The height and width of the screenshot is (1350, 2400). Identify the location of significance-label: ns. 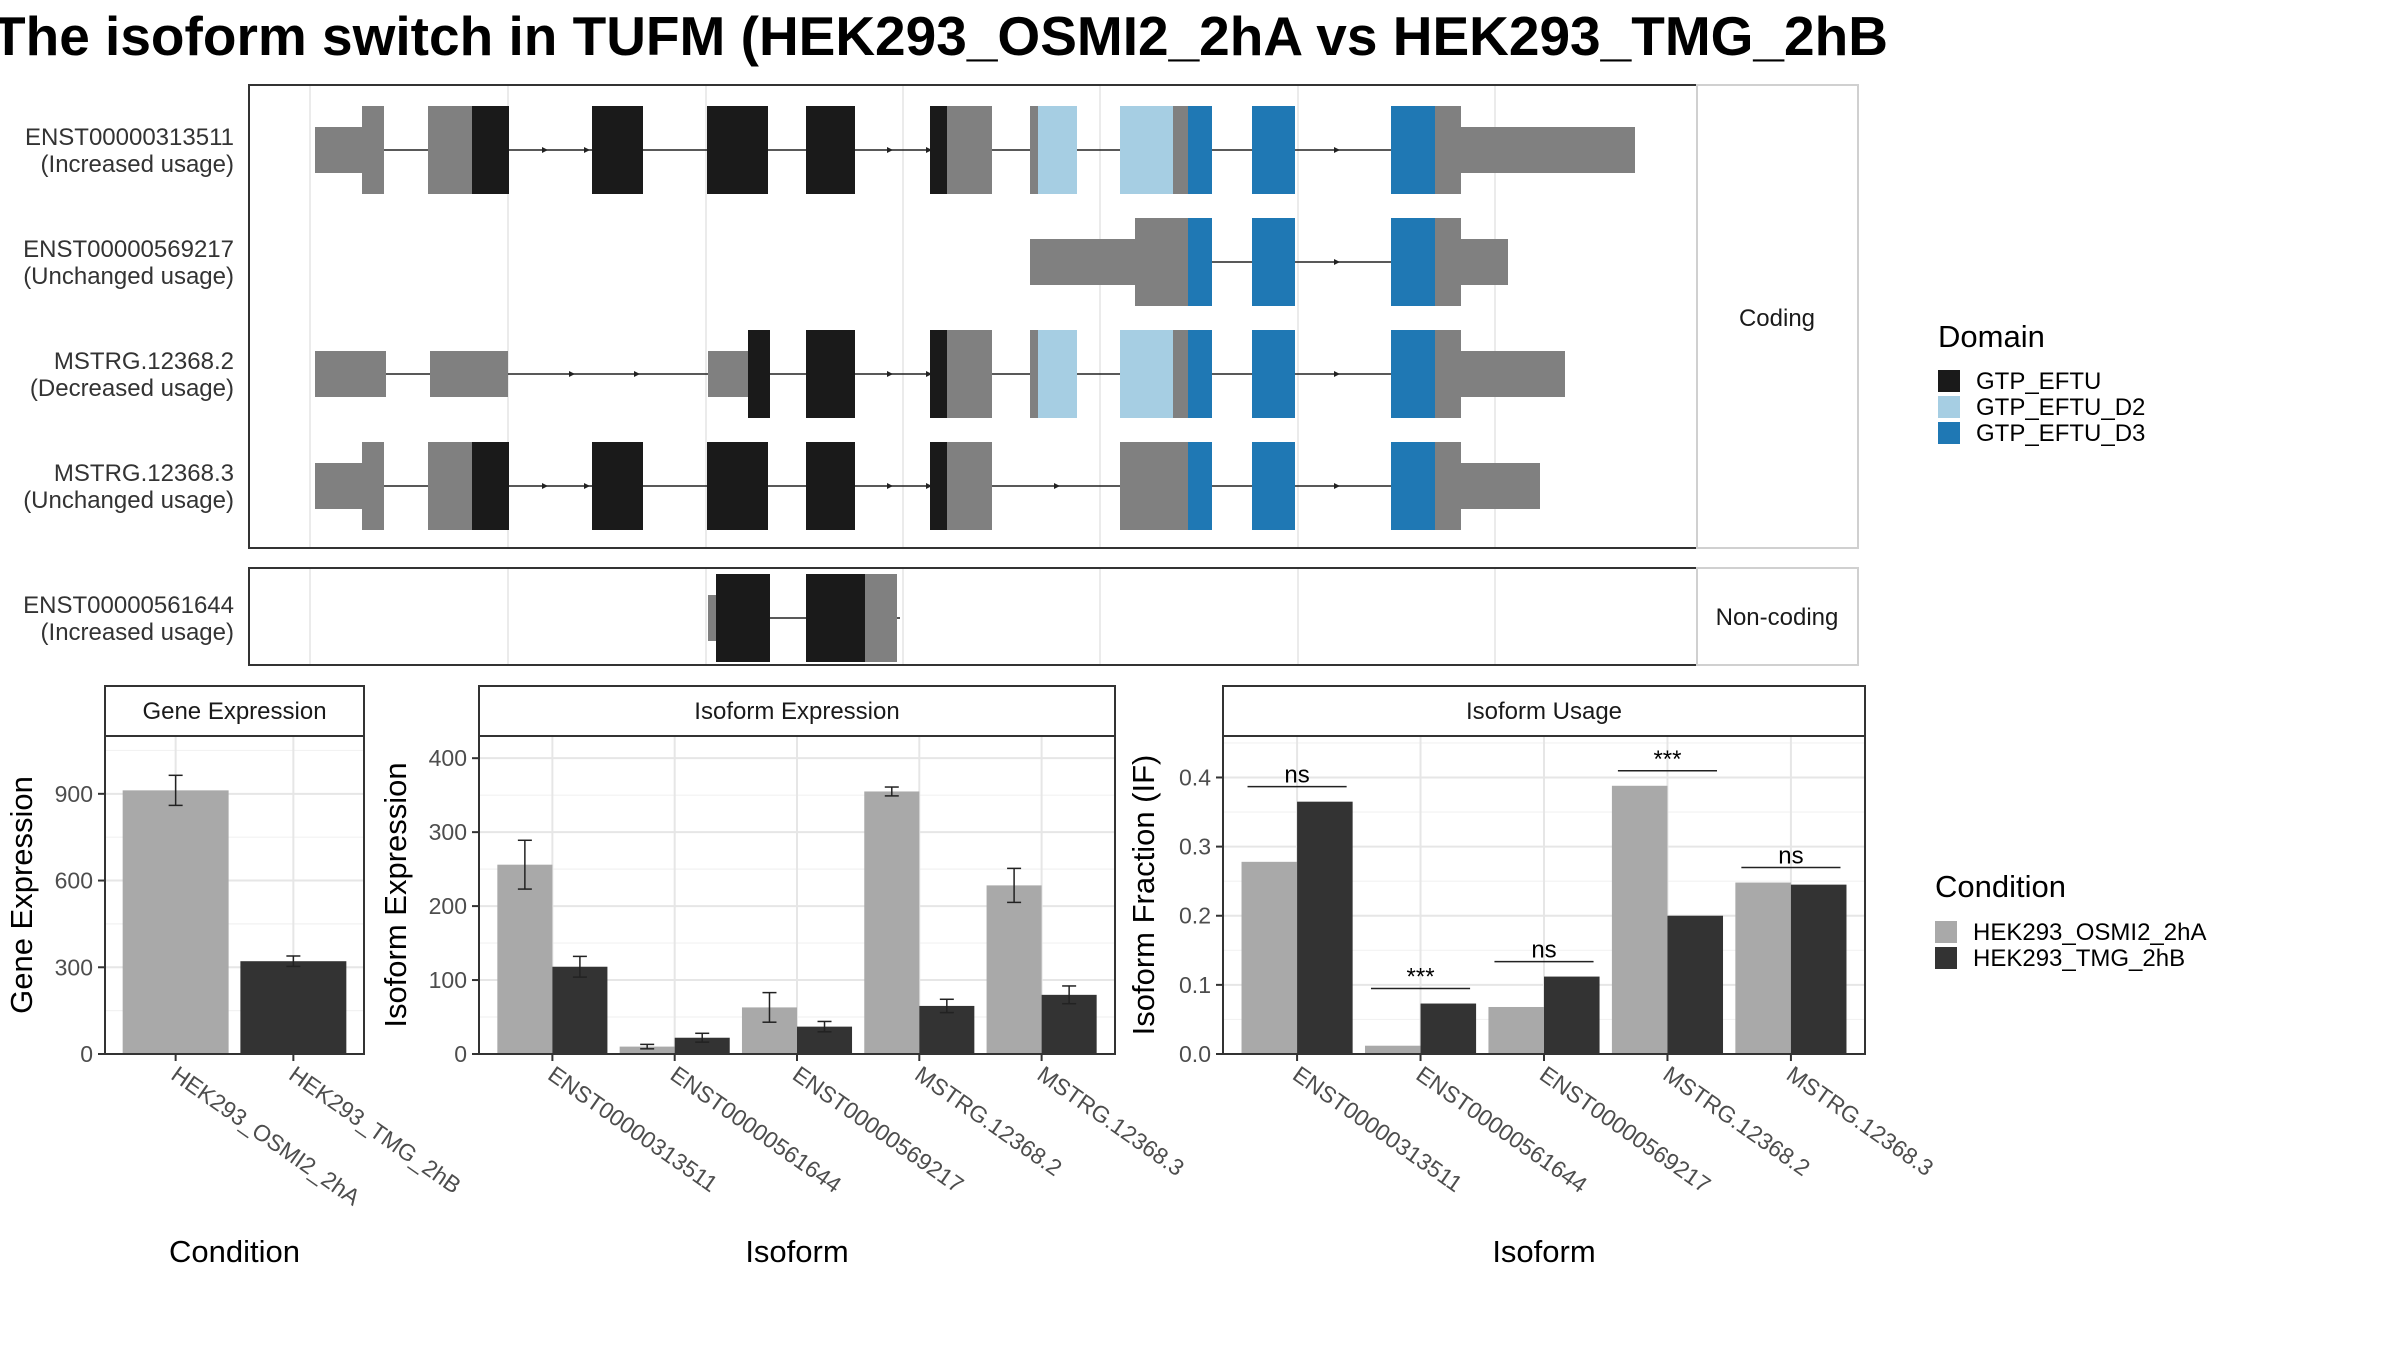
(1543, 950).